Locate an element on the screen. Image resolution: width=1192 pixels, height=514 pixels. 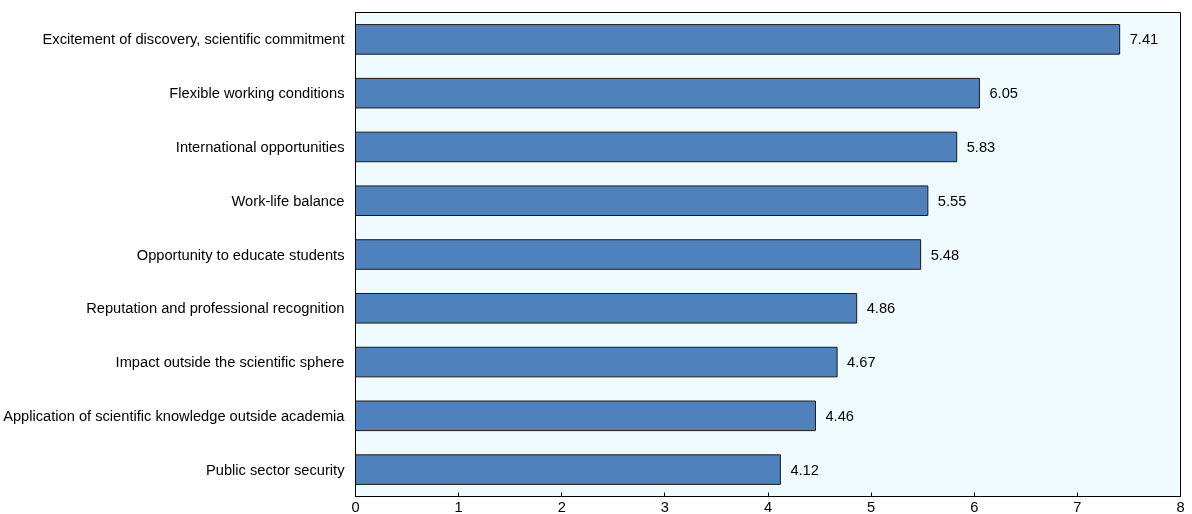
data-label: 4.67 is located at coordinates (861, 362).